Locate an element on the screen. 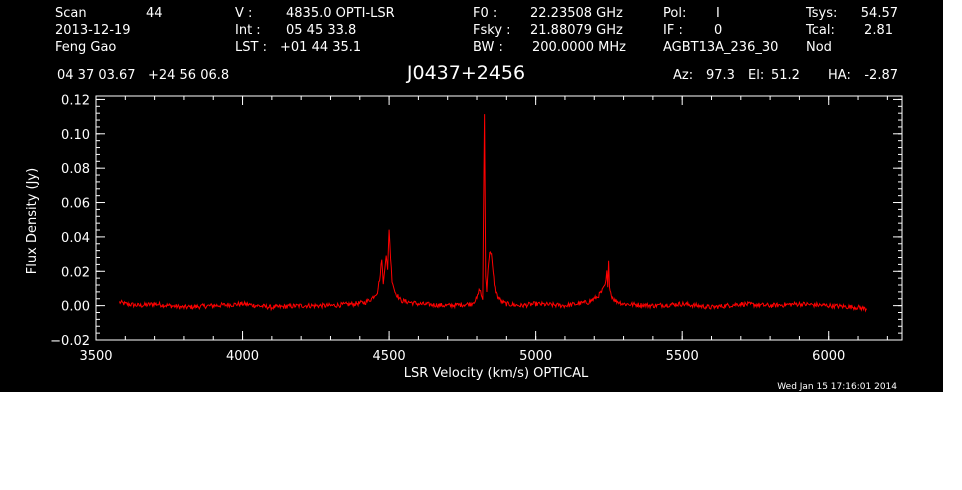 The image size is (962, 490). if-value: 0 is located at coordinates (718, 30).